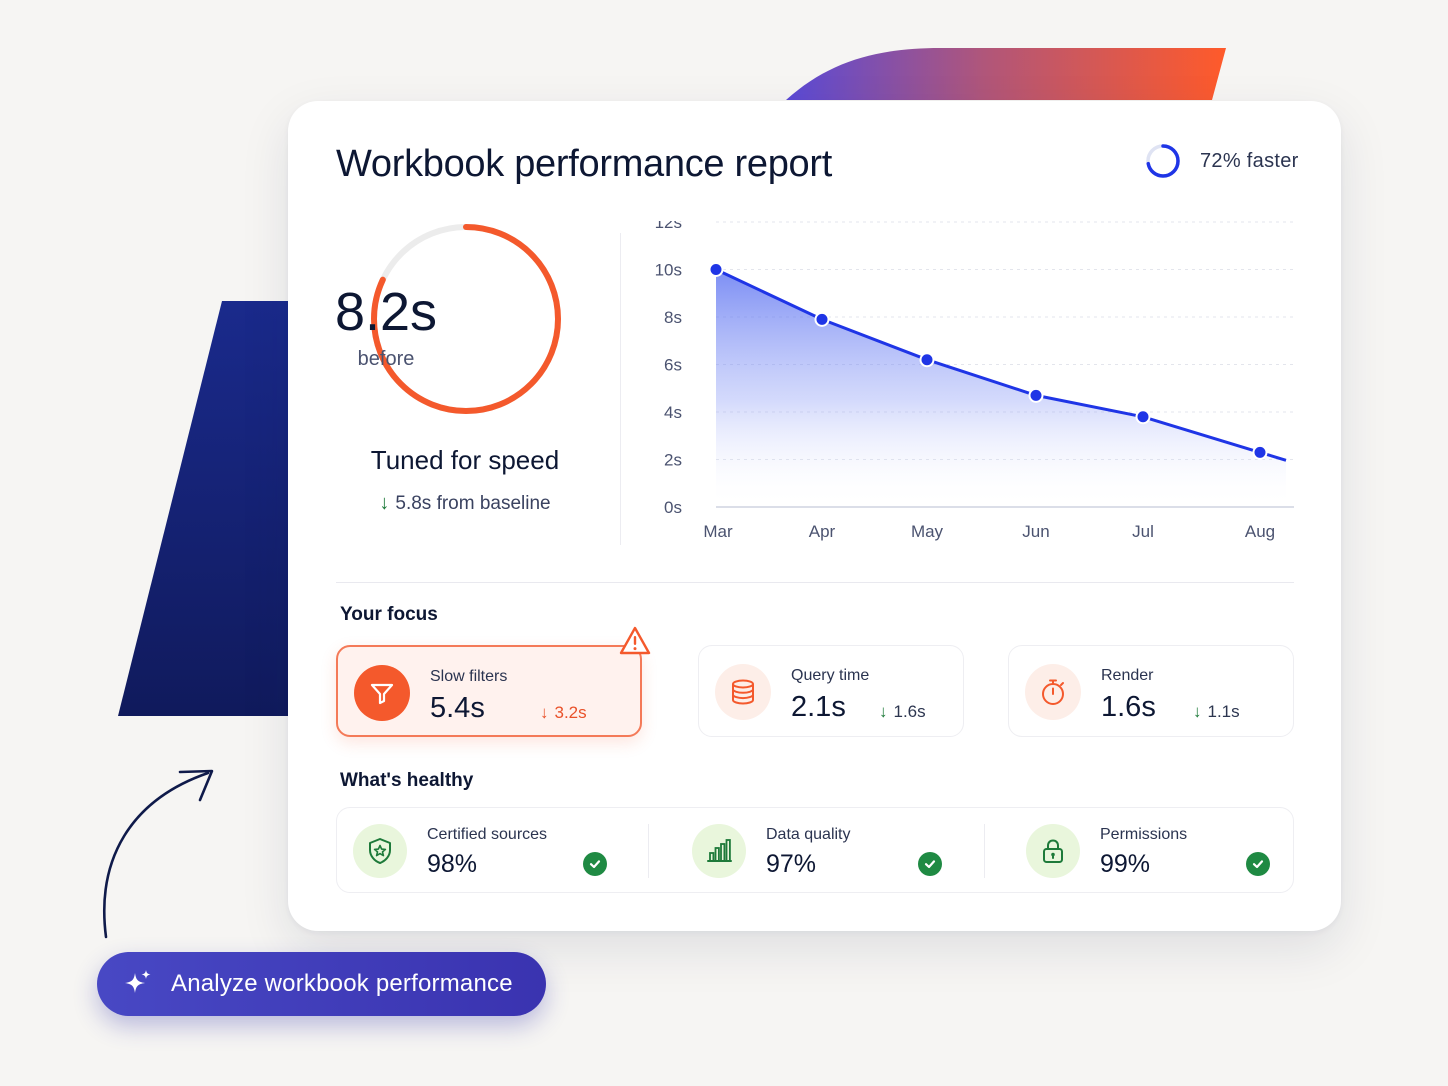  I want to click on healthy-panel: Certified sources 98% Data quality 97%, so click(815, 850).